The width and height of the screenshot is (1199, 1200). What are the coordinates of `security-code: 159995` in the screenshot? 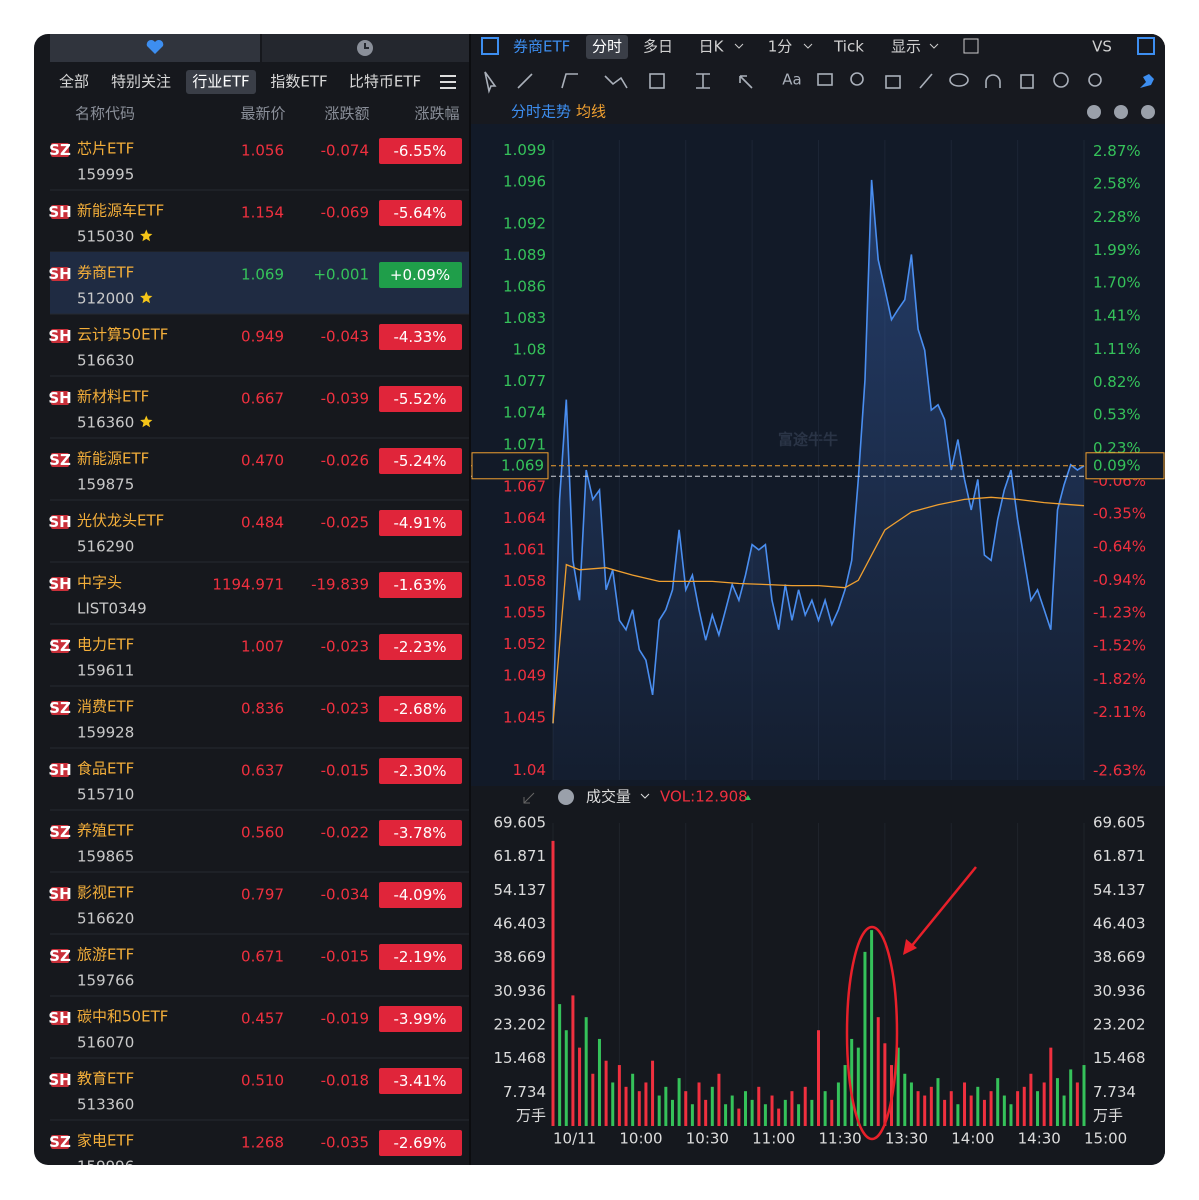 It's located at (105, 175).